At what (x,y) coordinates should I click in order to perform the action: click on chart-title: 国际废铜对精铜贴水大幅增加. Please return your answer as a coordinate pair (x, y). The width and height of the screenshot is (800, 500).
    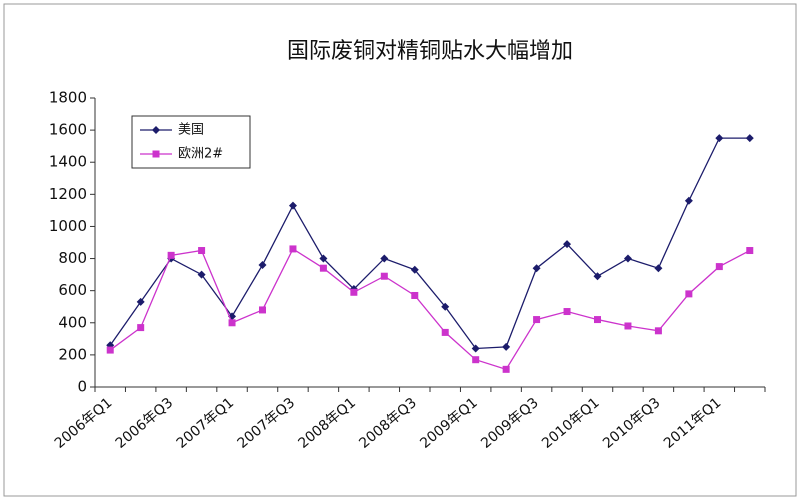
    Looking at the image, I should click on (430, 51).